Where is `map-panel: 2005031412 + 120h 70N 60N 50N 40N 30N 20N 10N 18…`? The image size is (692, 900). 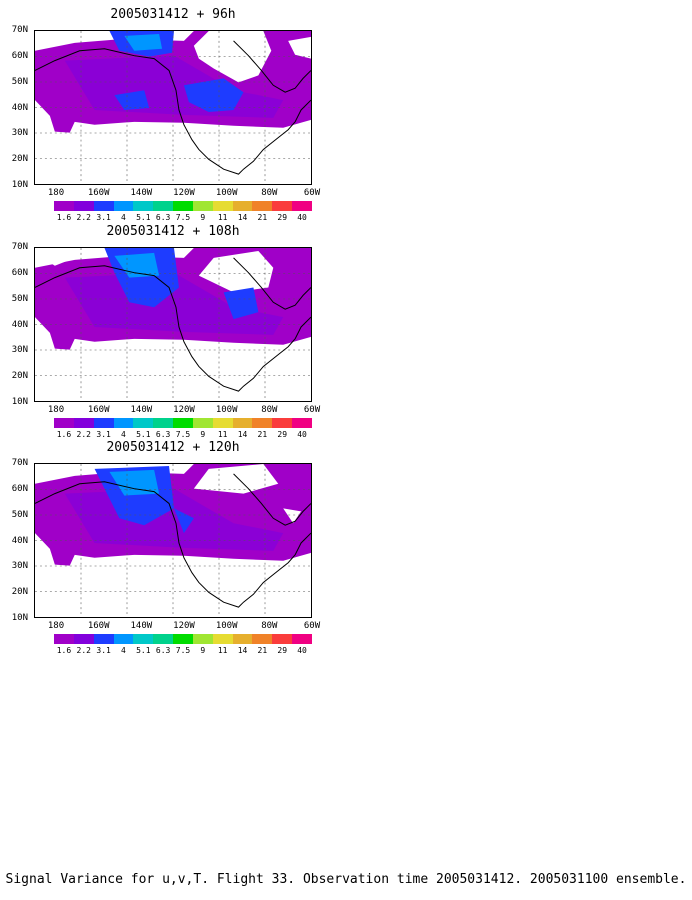 map-panel: 2005031412 + 120h 70N 60N 50N 40N 30N 20N 10N 18… is located at coordinates (170, 548).